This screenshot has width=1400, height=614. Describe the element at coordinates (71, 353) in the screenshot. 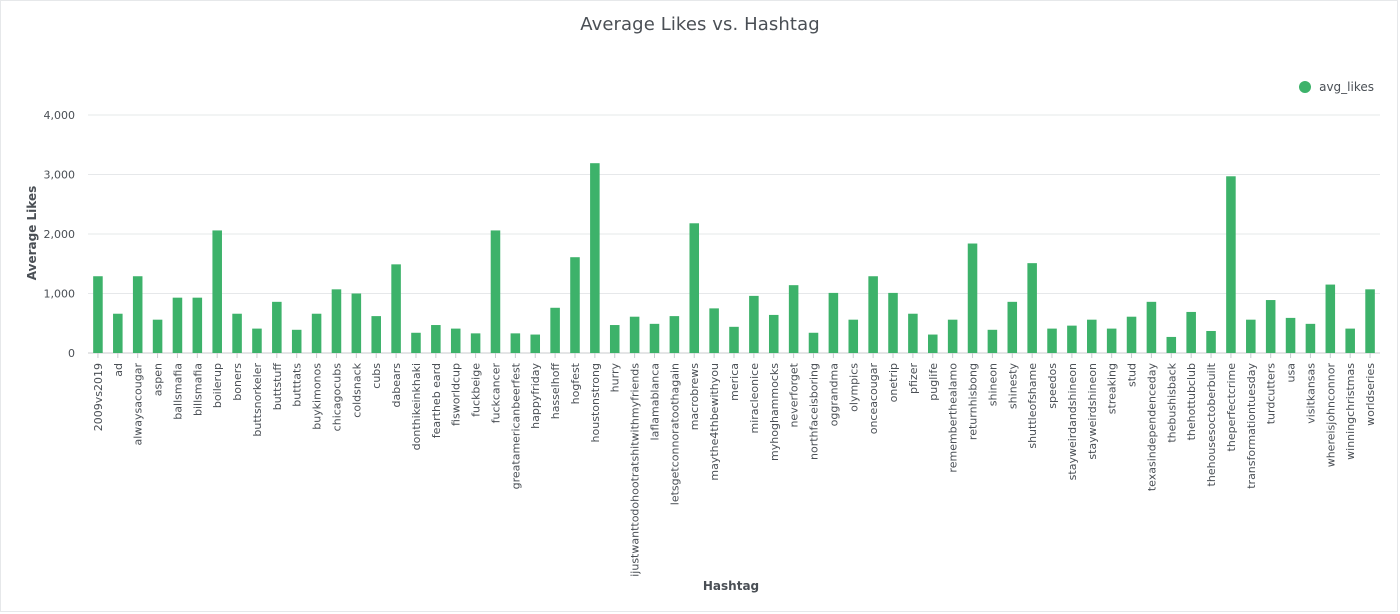

I see `y-tick-label: 0` at that location.